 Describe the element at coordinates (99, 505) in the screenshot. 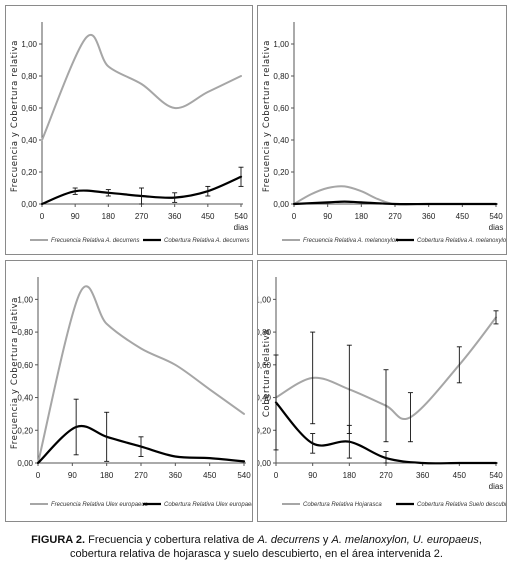

I see `legend-label: Frecuencia Relativa Ulex europaeus` at that location.